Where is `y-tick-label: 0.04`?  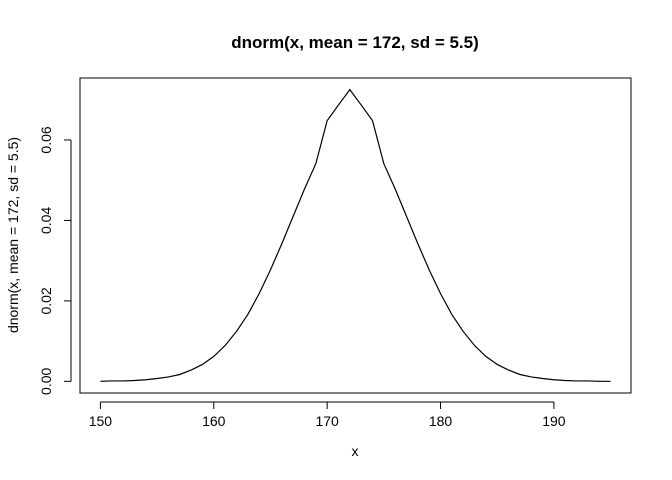
y-tick-label: 0.04 is located at coordinates (46, 220).